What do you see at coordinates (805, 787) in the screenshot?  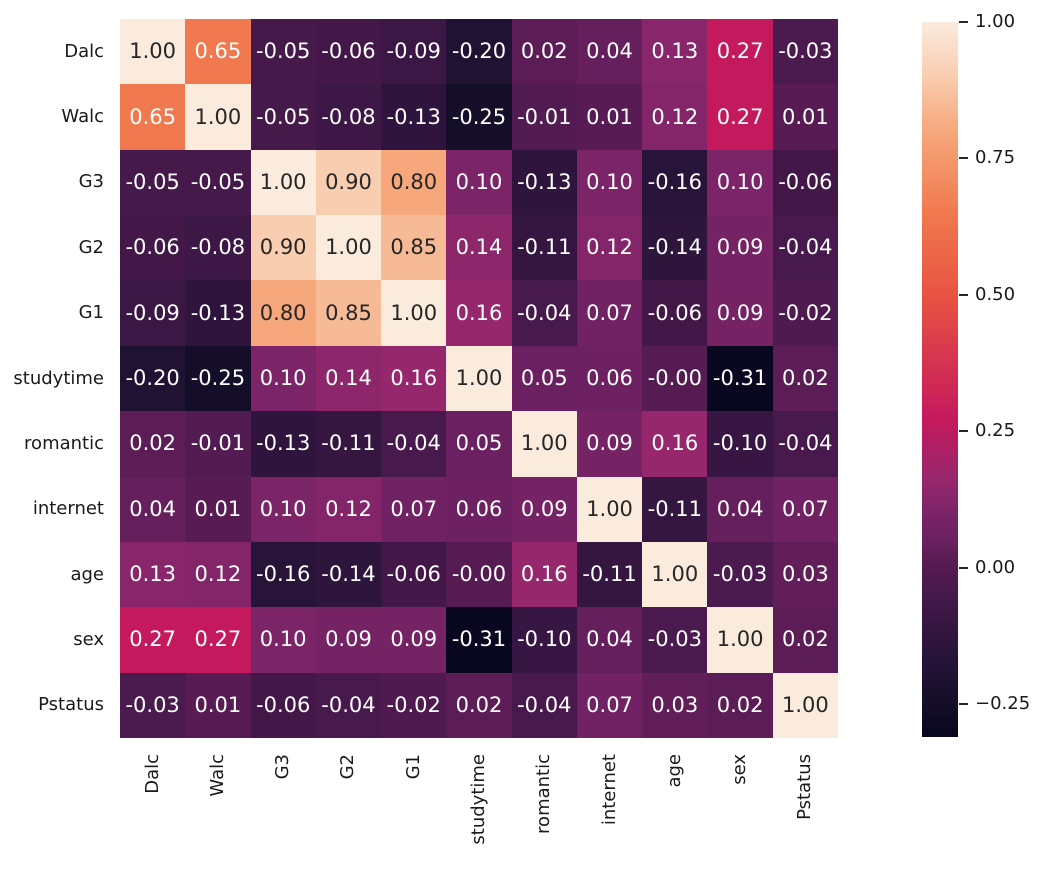 I see `x-tick-label-Pstatus: Pstatus` at bounding box center [805, 787].